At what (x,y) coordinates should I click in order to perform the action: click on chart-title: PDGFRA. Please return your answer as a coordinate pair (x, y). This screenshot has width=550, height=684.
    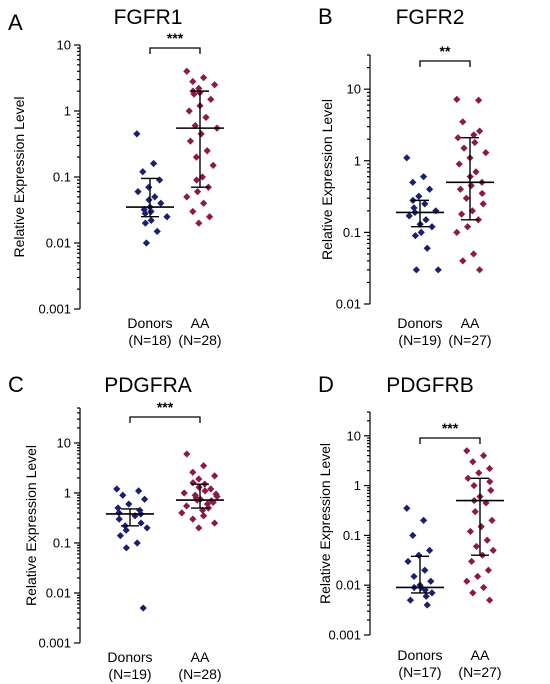
    Looking at the image, I should click on (148, 385).